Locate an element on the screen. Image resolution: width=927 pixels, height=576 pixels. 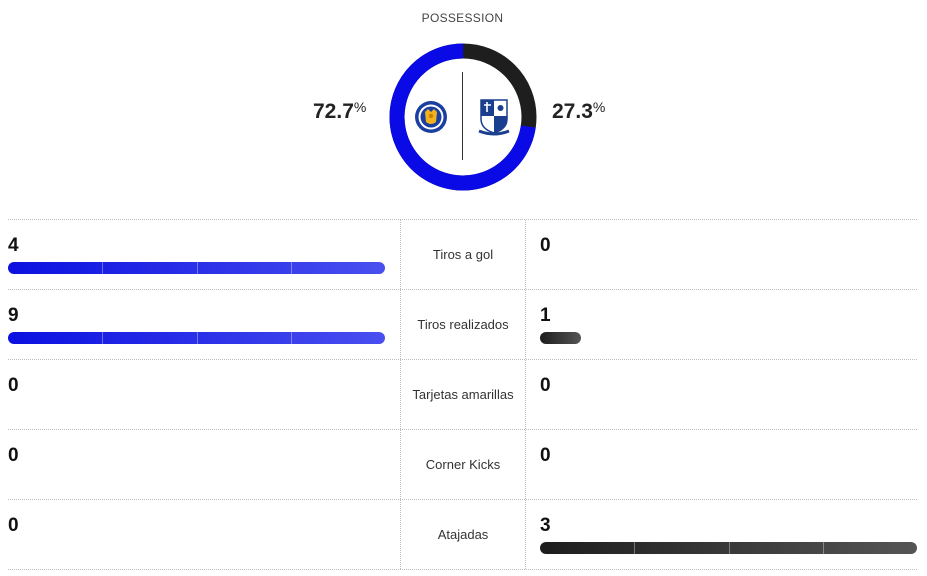
home-possession-value: 72.7% is located at coordinates (340, 111).